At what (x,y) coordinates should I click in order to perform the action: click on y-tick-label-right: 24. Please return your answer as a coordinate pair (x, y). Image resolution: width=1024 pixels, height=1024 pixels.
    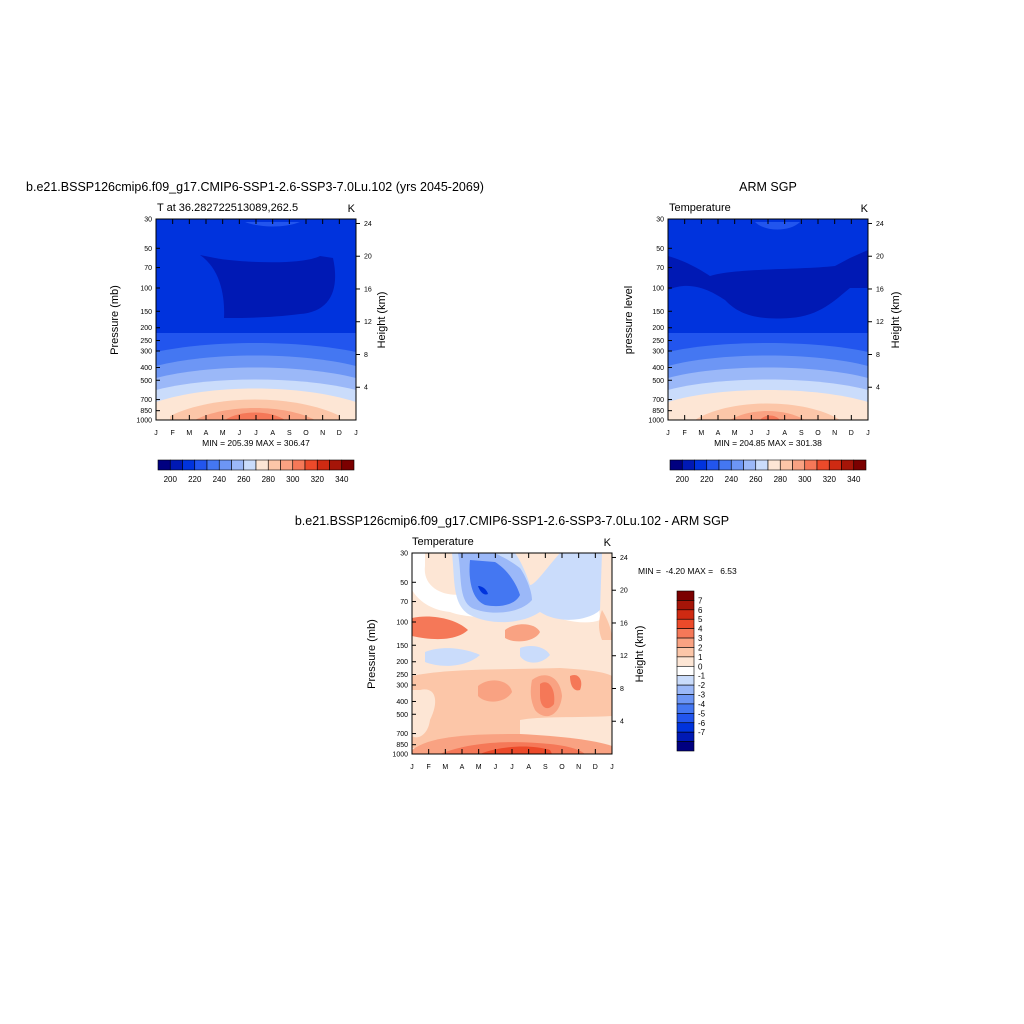
    Looking at the image, I should click on (880, 224).